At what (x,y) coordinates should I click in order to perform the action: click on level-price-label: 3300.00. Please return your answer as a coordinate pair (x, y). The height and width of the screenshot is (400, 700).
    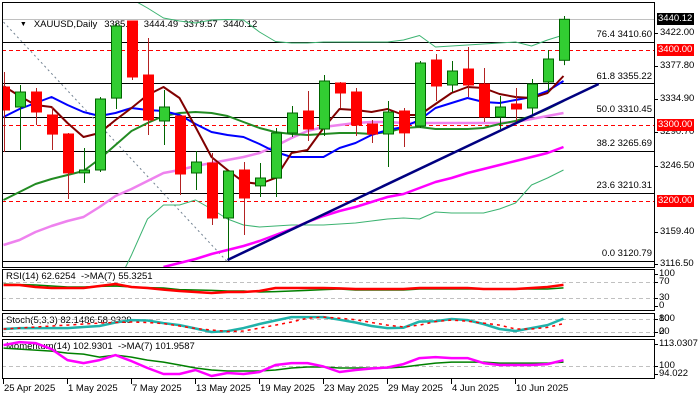
    Looking at the image, I should click on (675, 125).